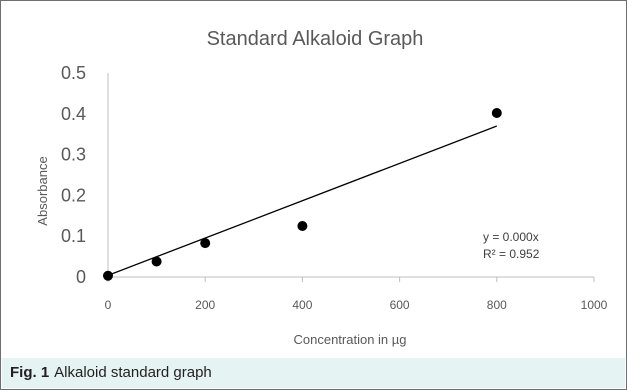 Image resolution: width=627 pixels, height=390 pixels. Describe the element at coordinates (73, 195) in the screenshot. I see `y-tick-label: 0.2` at that location.